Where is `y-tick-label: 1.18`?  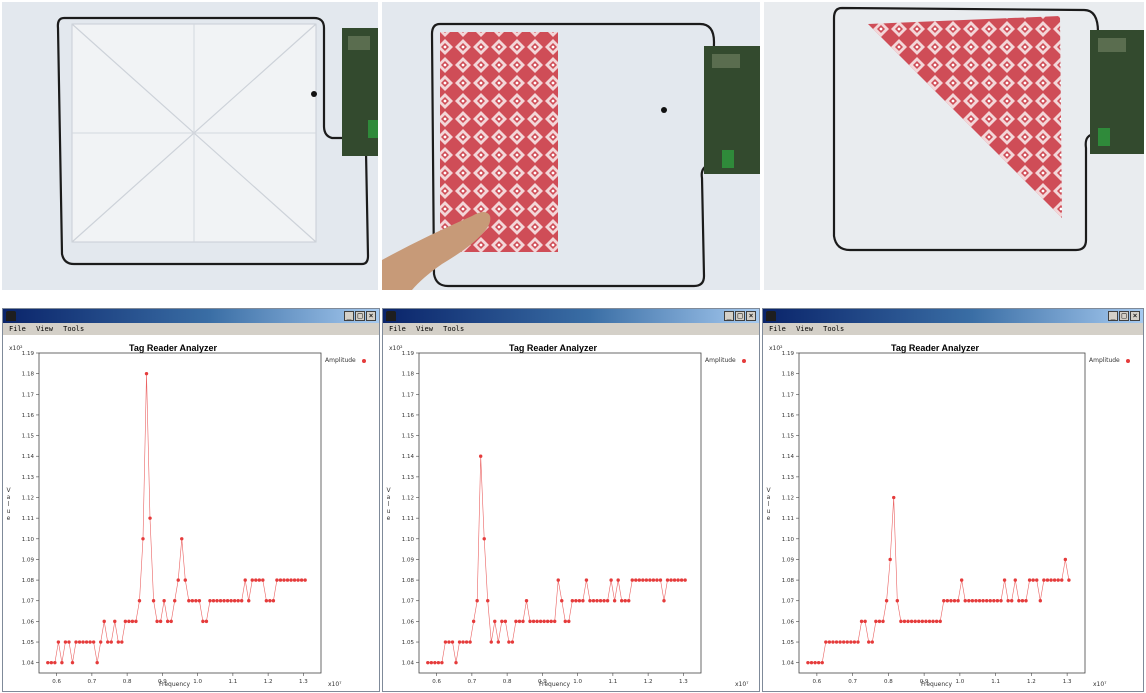 y-tick-label: 1.18 is located at coordinates (408, 375).